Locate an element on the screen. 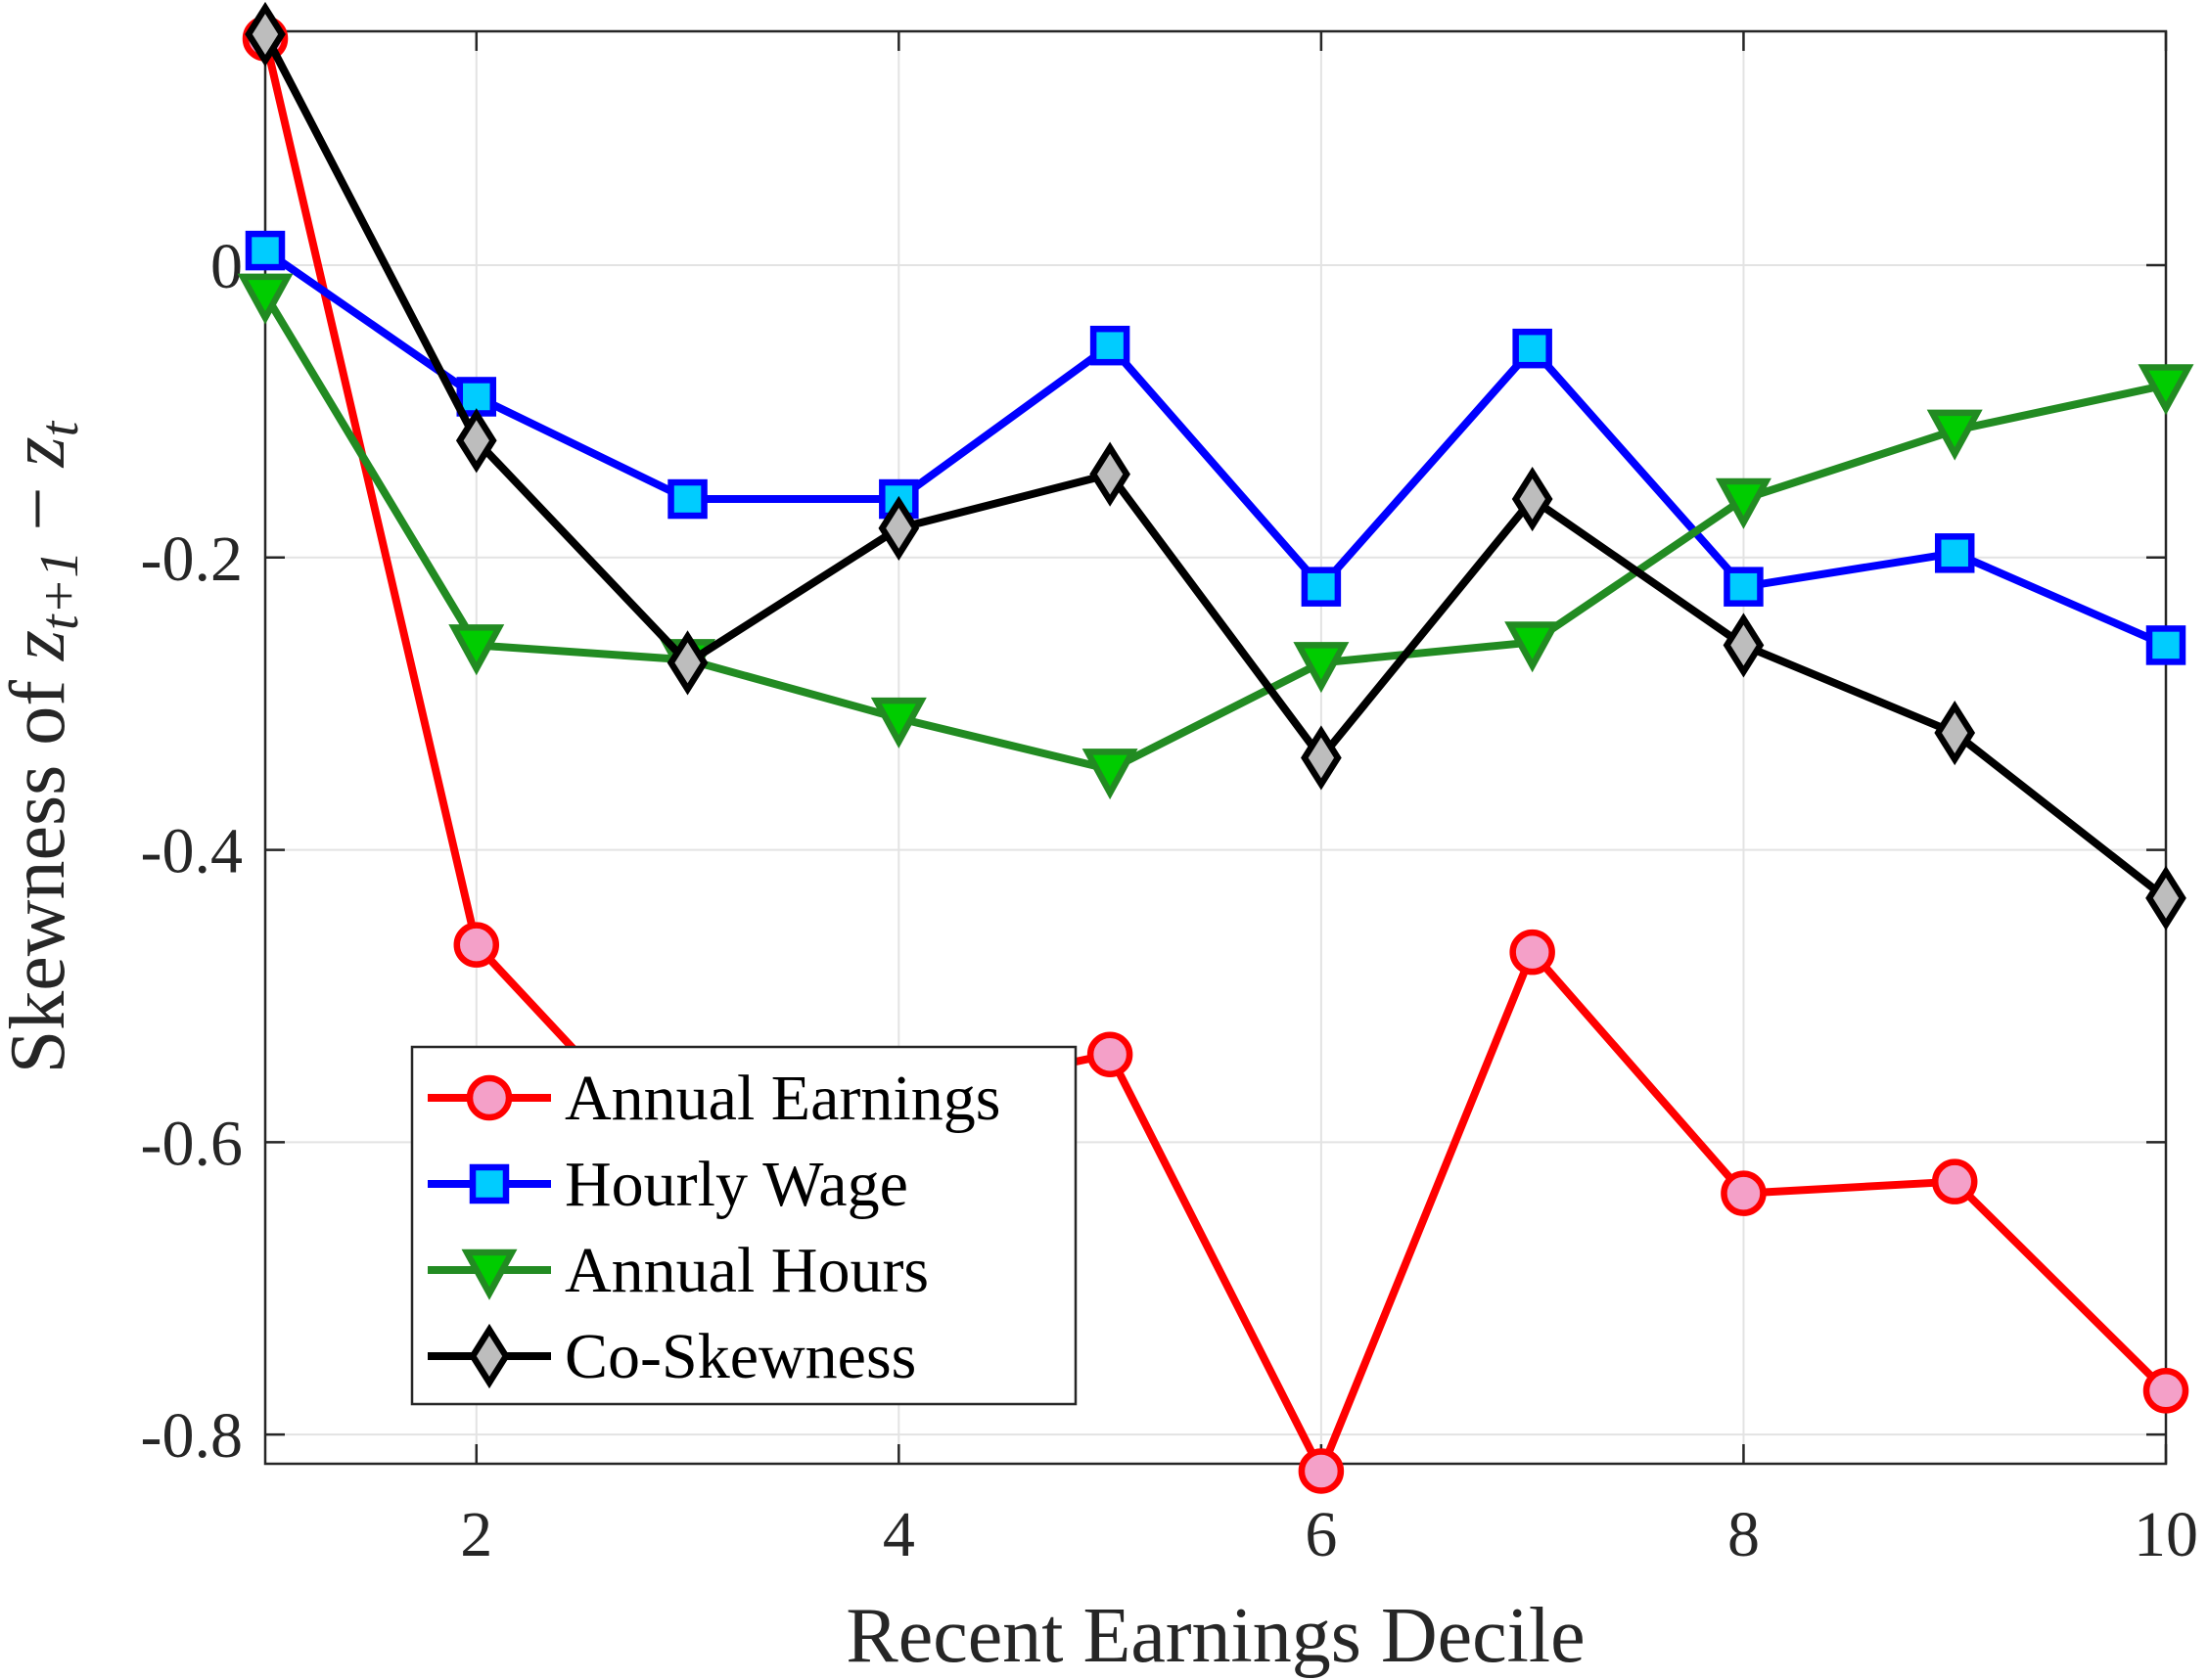 This screenshot has width=2208, height=1680. legend-item-annual-hours: Annual Hours is located at coordinates (679, 1270).